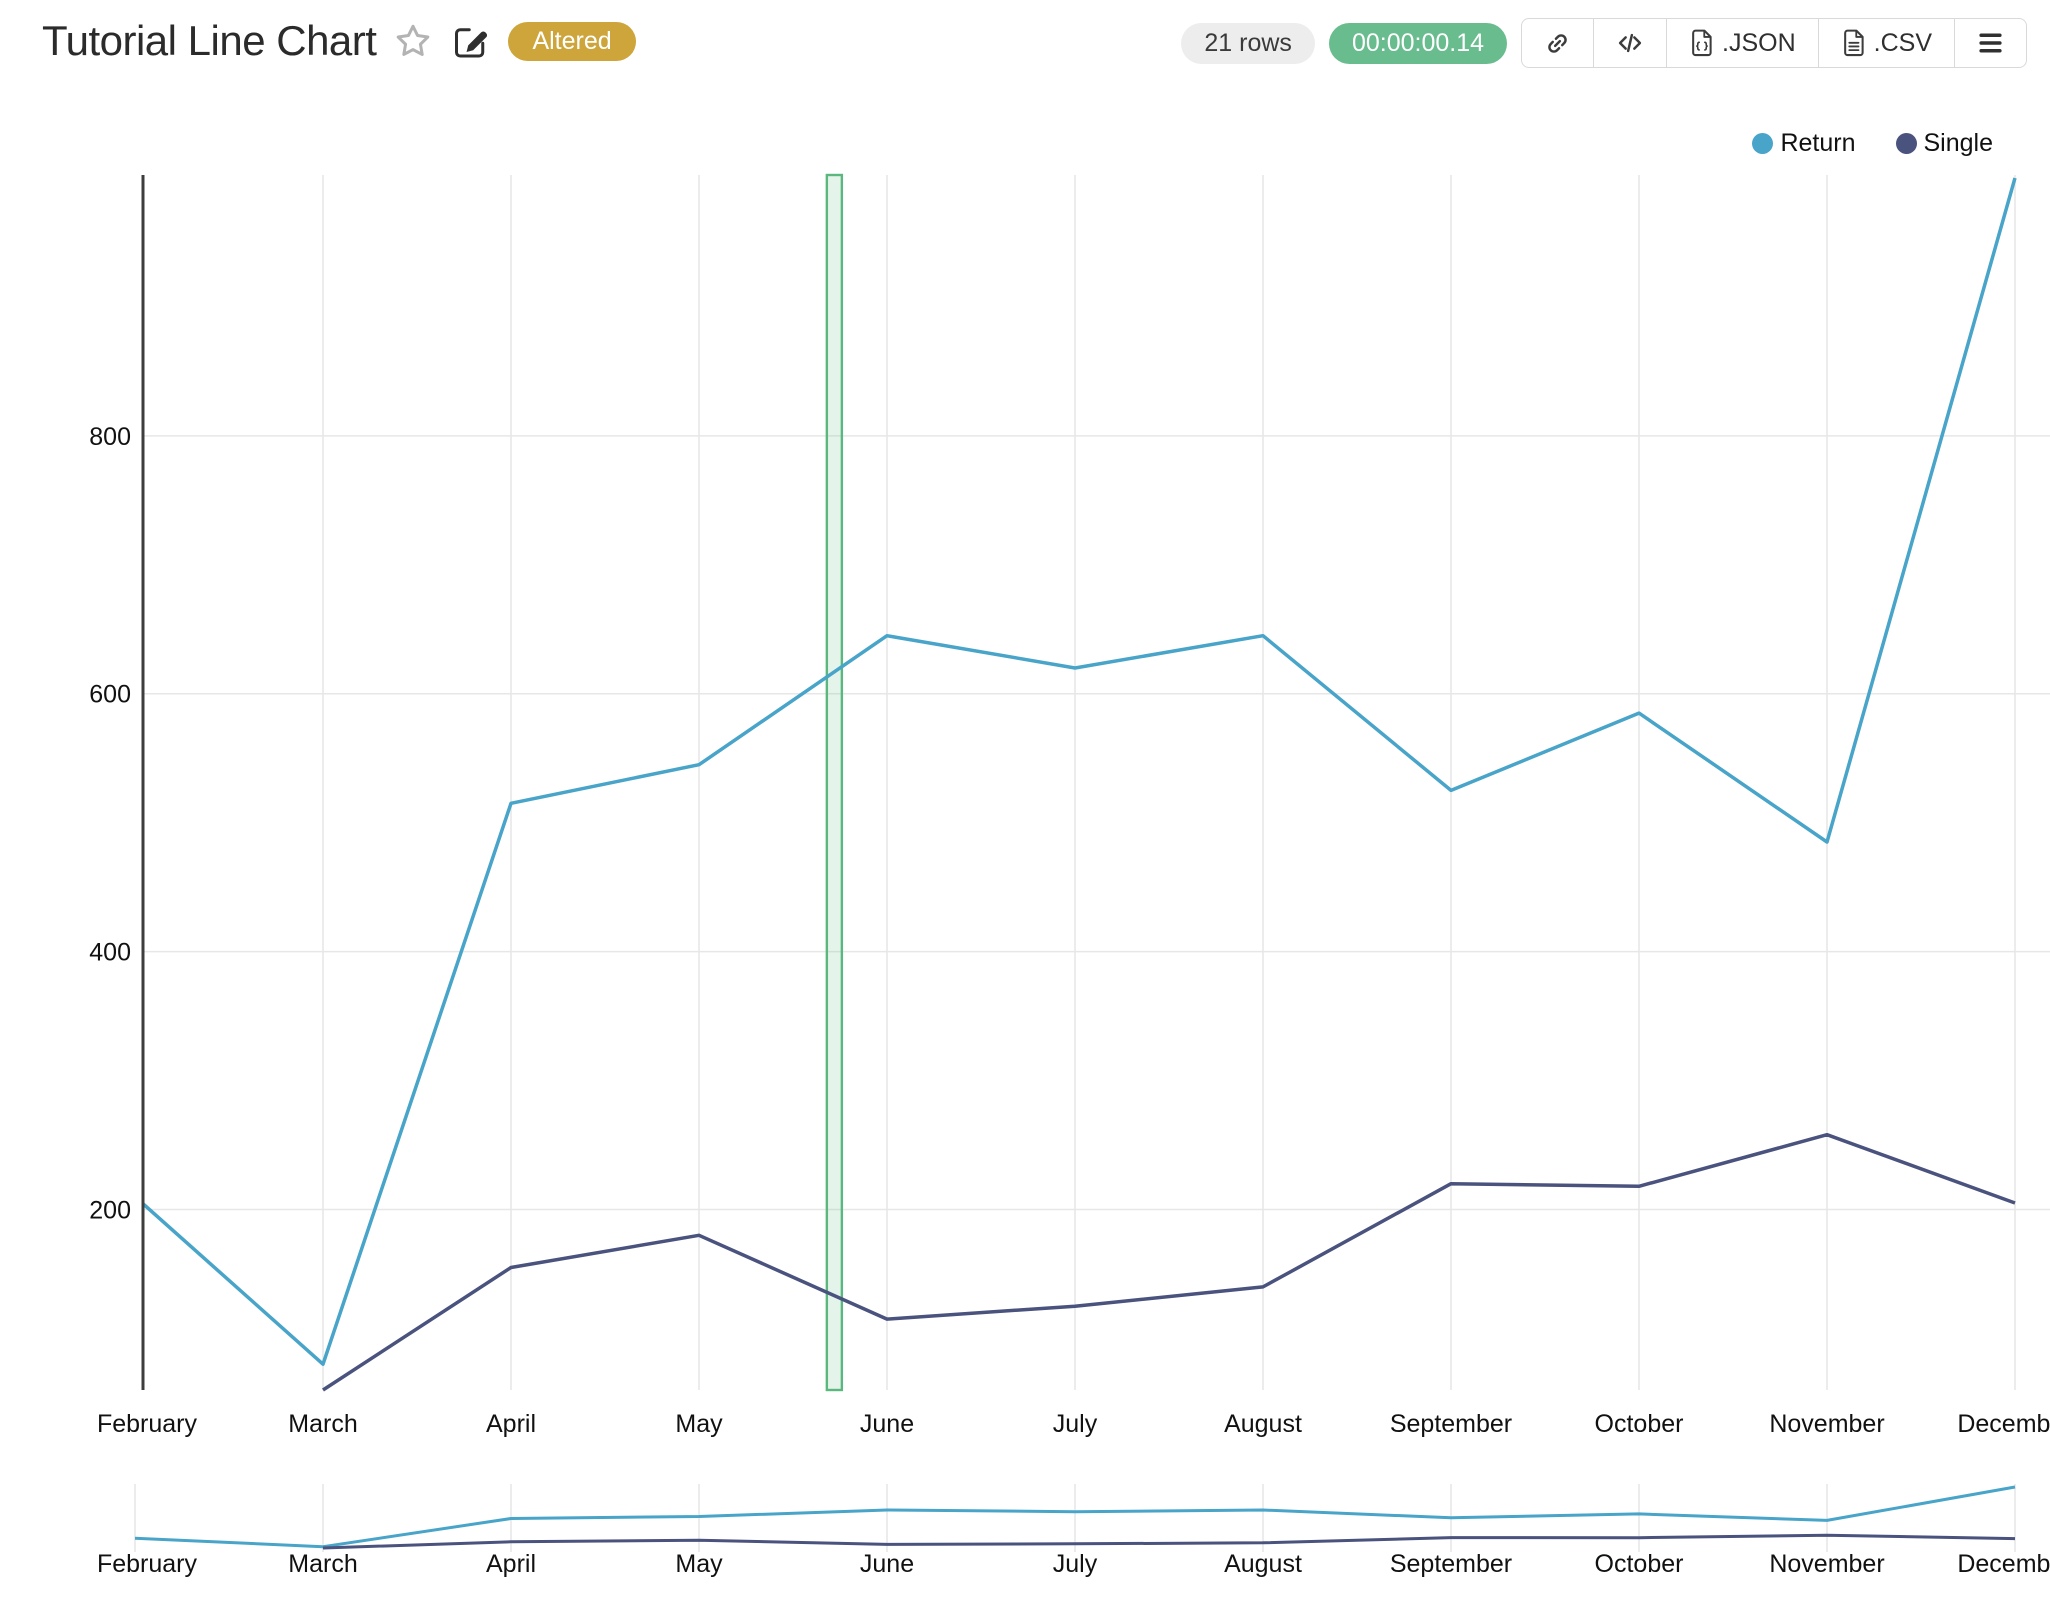  I want to click on code-icon, so click(1630, 43).